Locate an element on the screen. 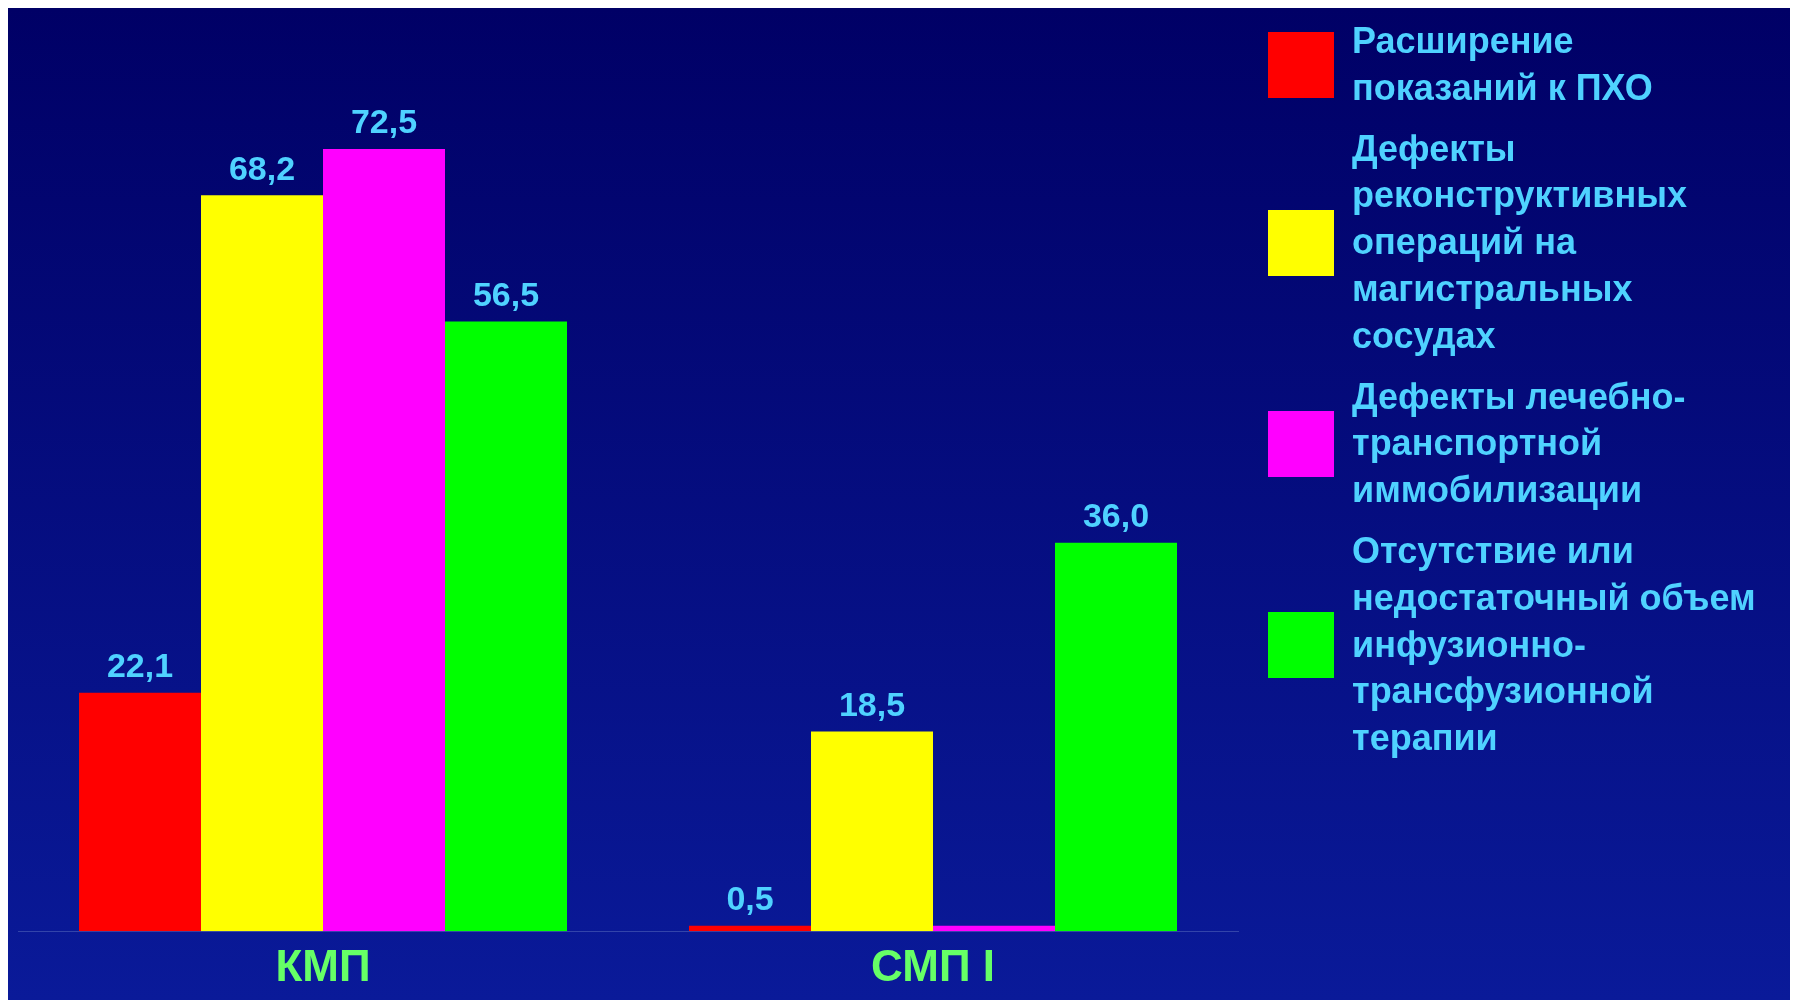 The image size is (1798, 1008). data-label: 36,0 is located at coordinates (1116, 515).